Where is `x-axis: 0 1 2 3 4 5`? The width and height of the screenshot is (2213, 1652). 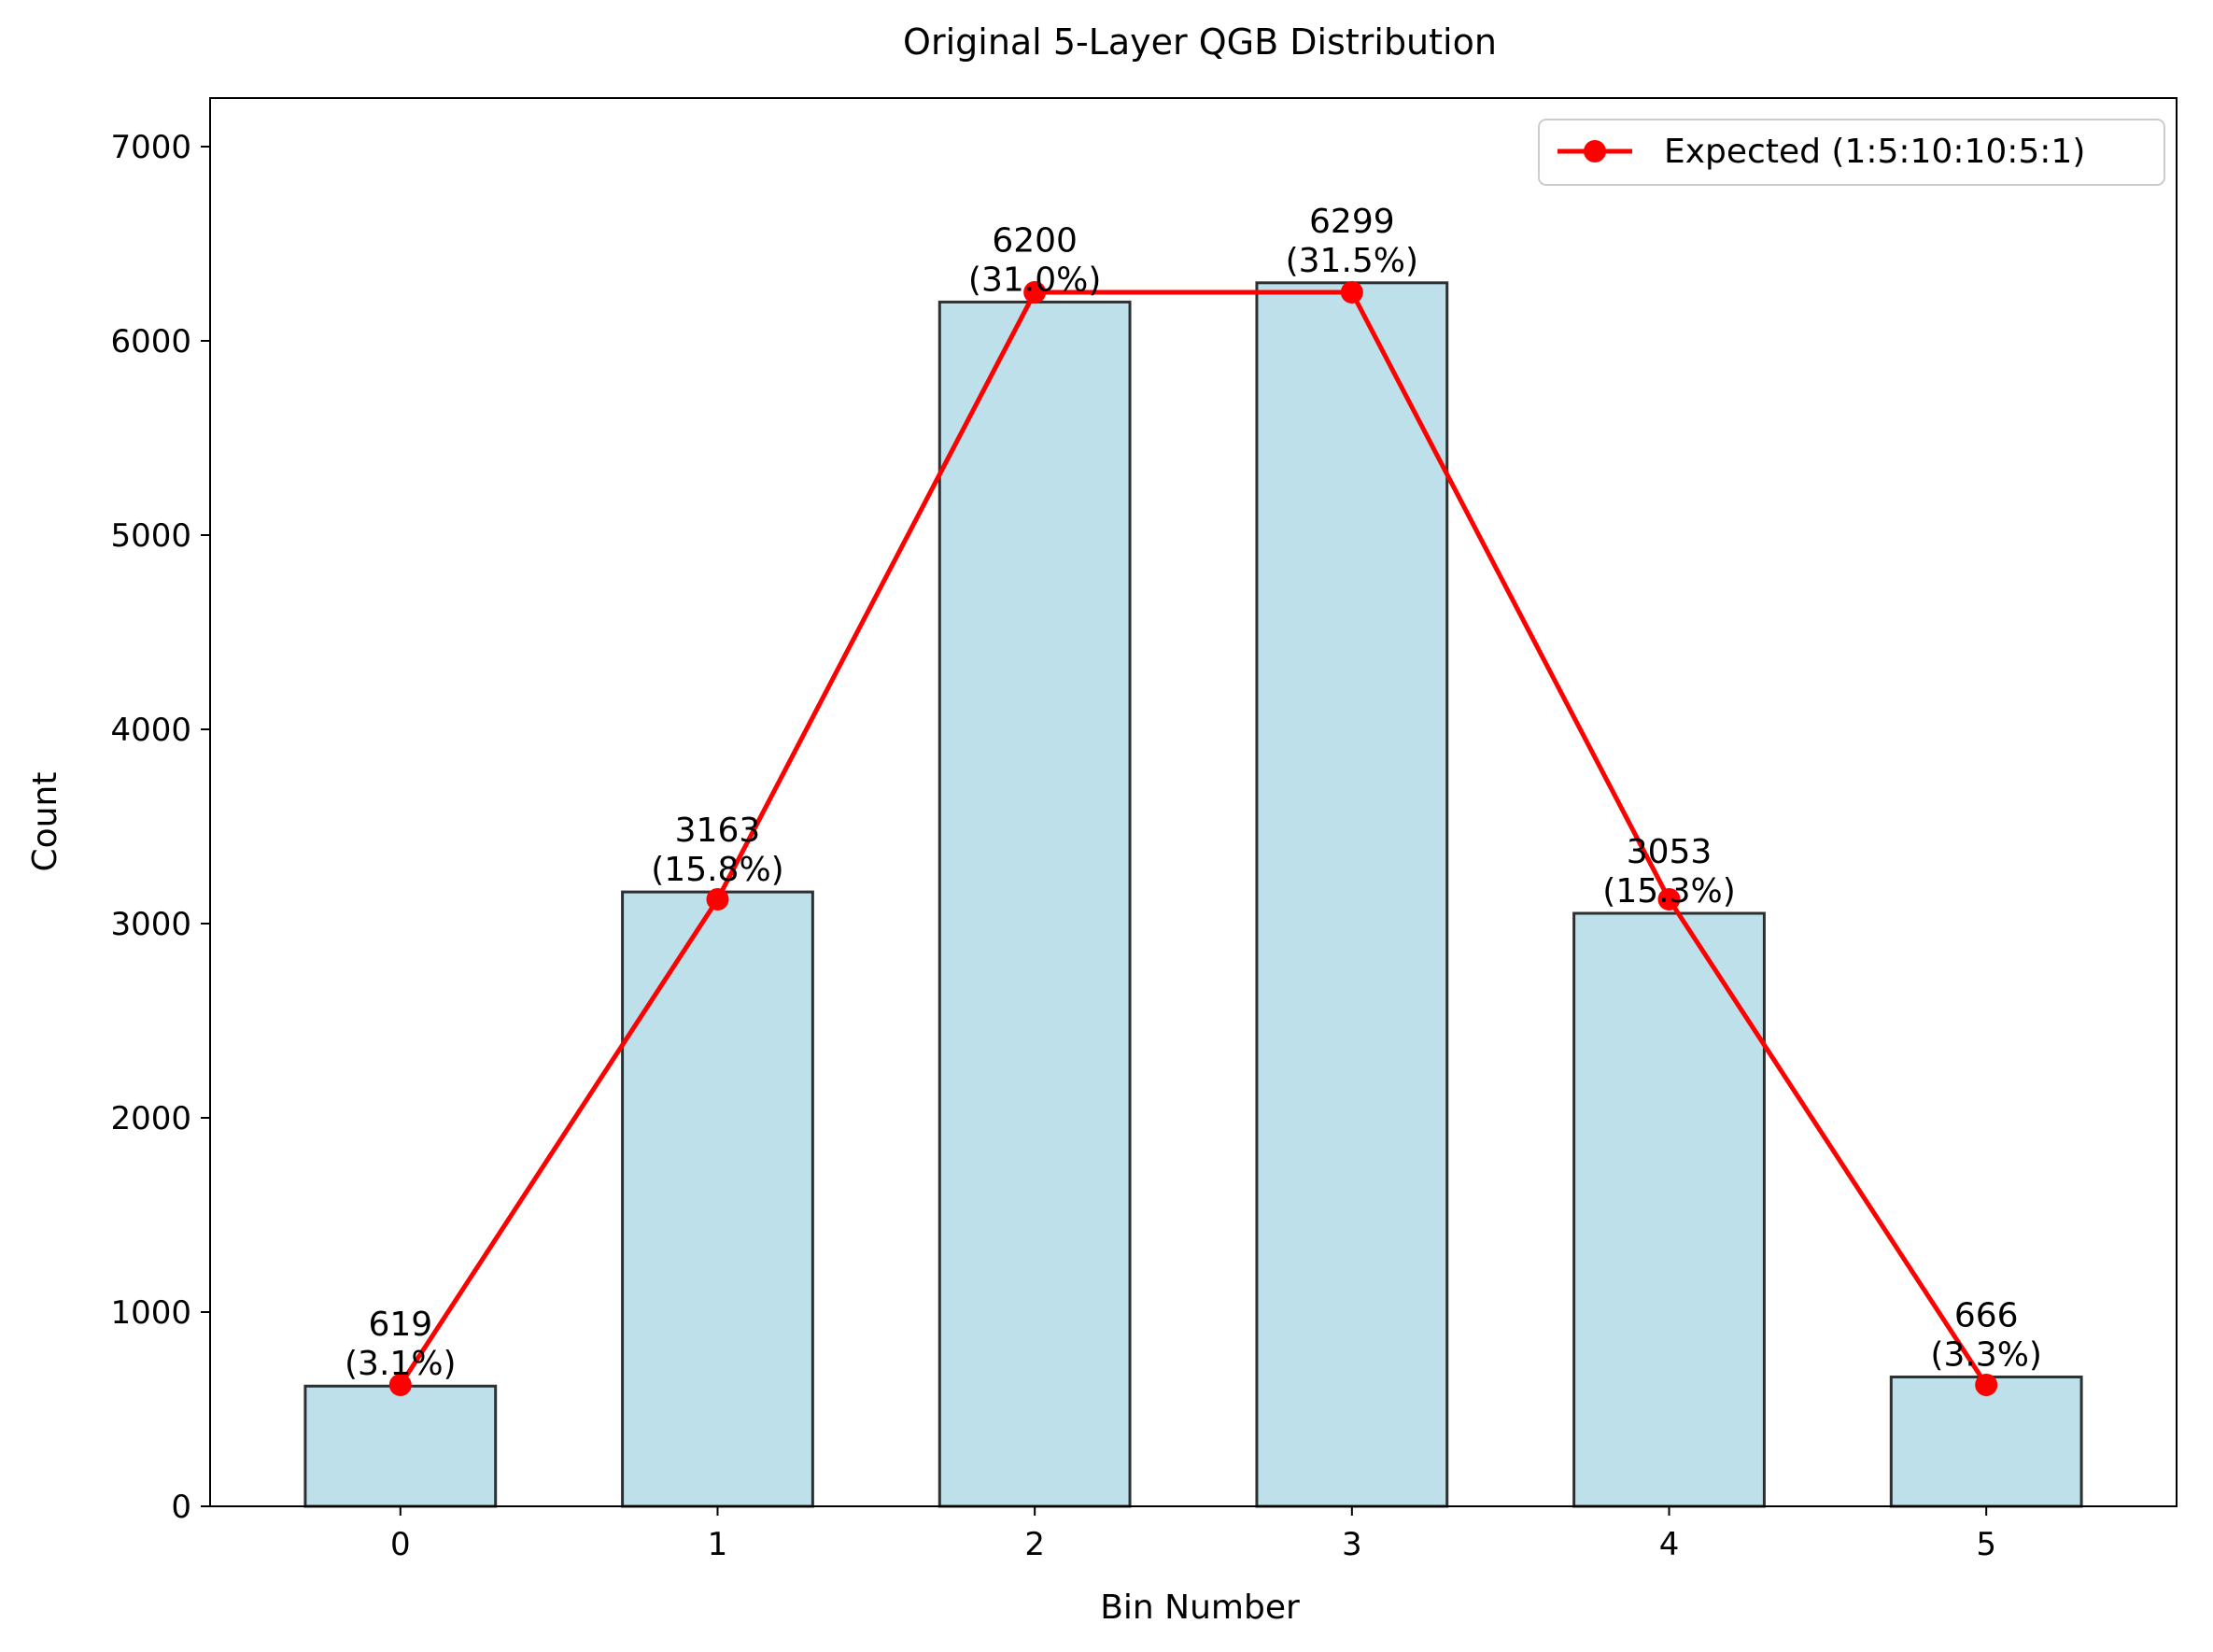 x-axis: 0 1 2 3 4 5 is located at coordinates (1193, 1534).